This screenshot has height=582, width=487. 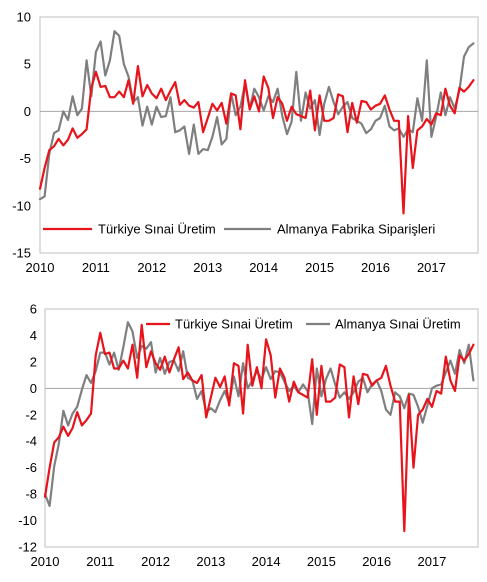 What do you see at coordinates (398, 324) in the screenshot?
I see `legend-label: Almanya Sınai Üretim` at bounding box center [398, 324].